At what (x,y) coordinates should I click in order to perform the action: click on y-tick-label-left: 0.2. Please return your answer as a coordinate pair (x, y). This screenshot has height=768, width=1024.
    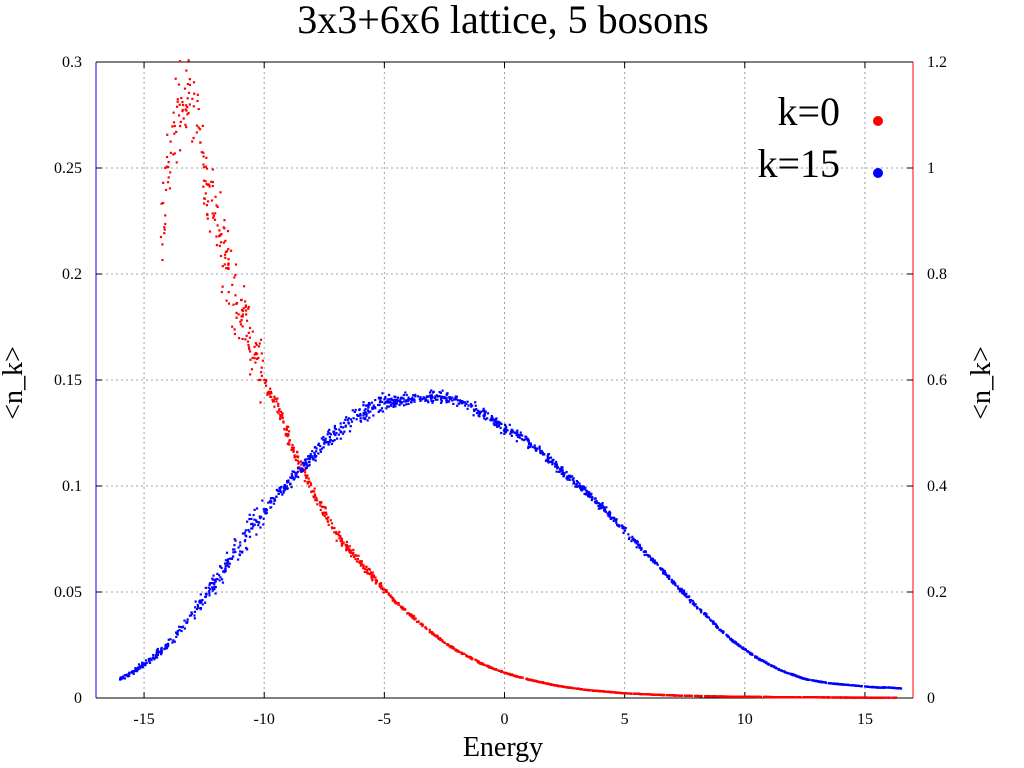
    Looking at the image, I should click on (72, 274).